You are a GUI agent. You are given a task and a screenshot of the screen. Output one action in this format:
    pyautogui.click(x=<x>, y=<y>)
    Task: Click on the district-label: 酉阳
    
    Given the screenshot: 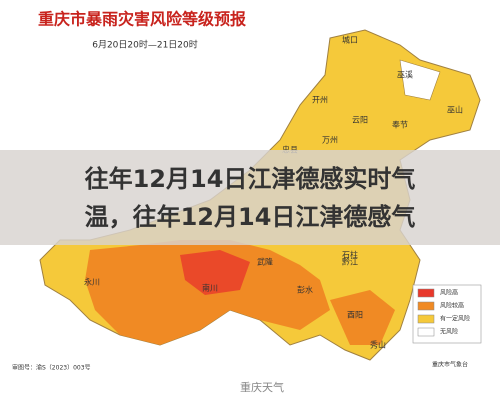 What is the action you would take?
    pyautogui.click(x=355, y=315)
    